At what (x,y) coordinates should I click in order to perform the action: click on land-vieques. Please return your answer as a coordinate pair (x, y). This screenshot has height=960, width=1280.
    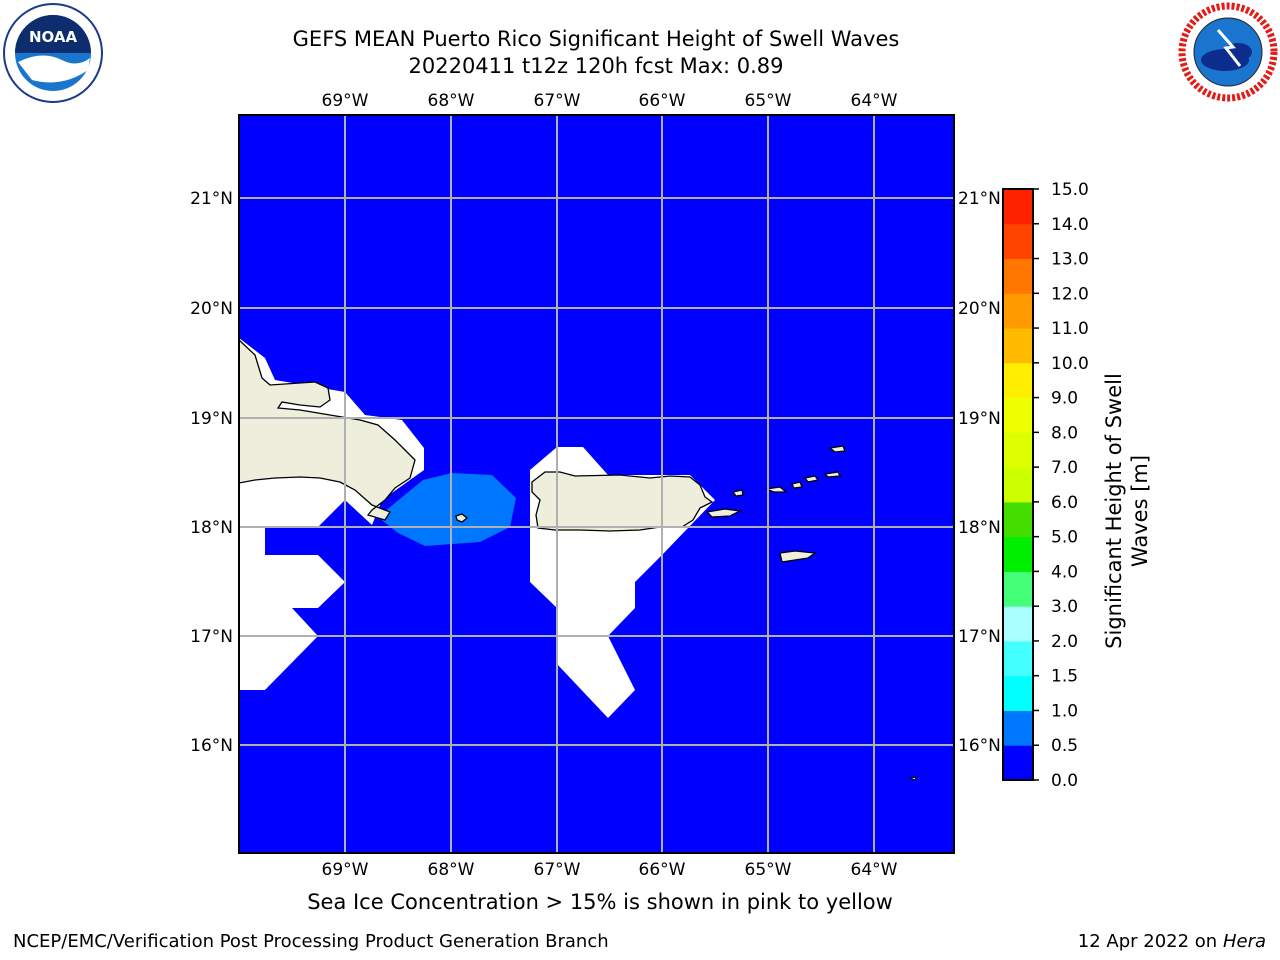
    Looking at the image, I should click on (724, 513).